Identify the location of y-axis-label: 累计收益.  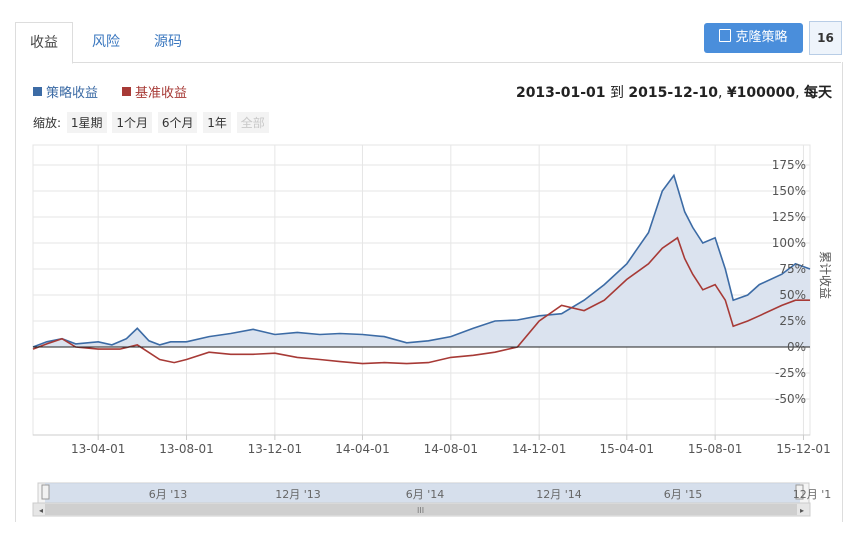
(825, 275).